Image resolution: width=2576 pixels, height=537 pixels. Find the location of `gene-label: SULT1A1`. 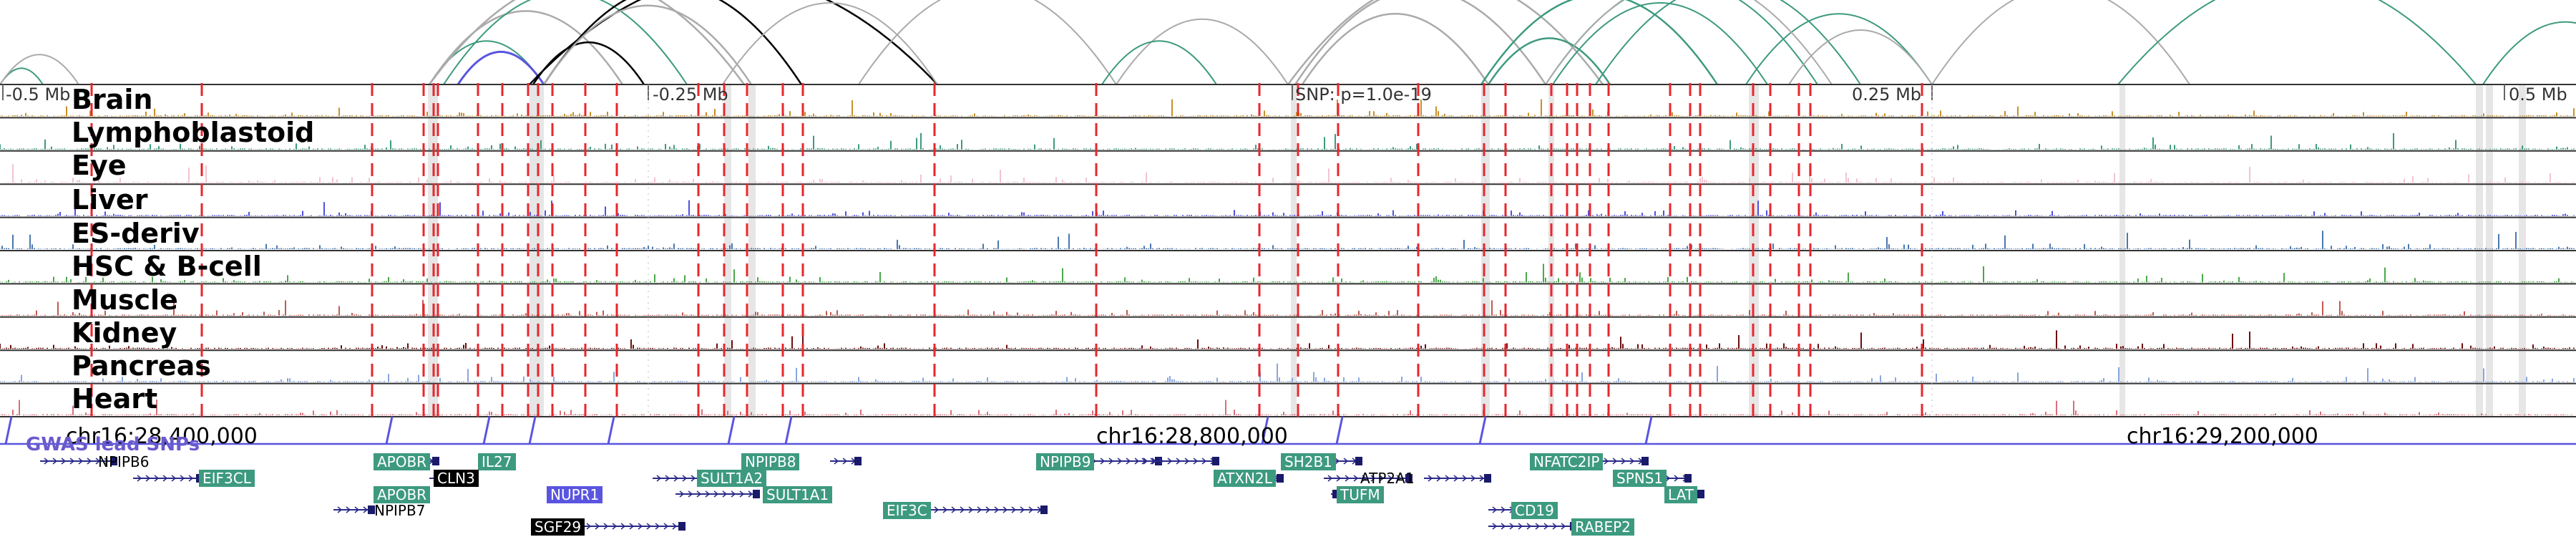

gene-label: SULT1A1 is located at coordinates (798, 494).